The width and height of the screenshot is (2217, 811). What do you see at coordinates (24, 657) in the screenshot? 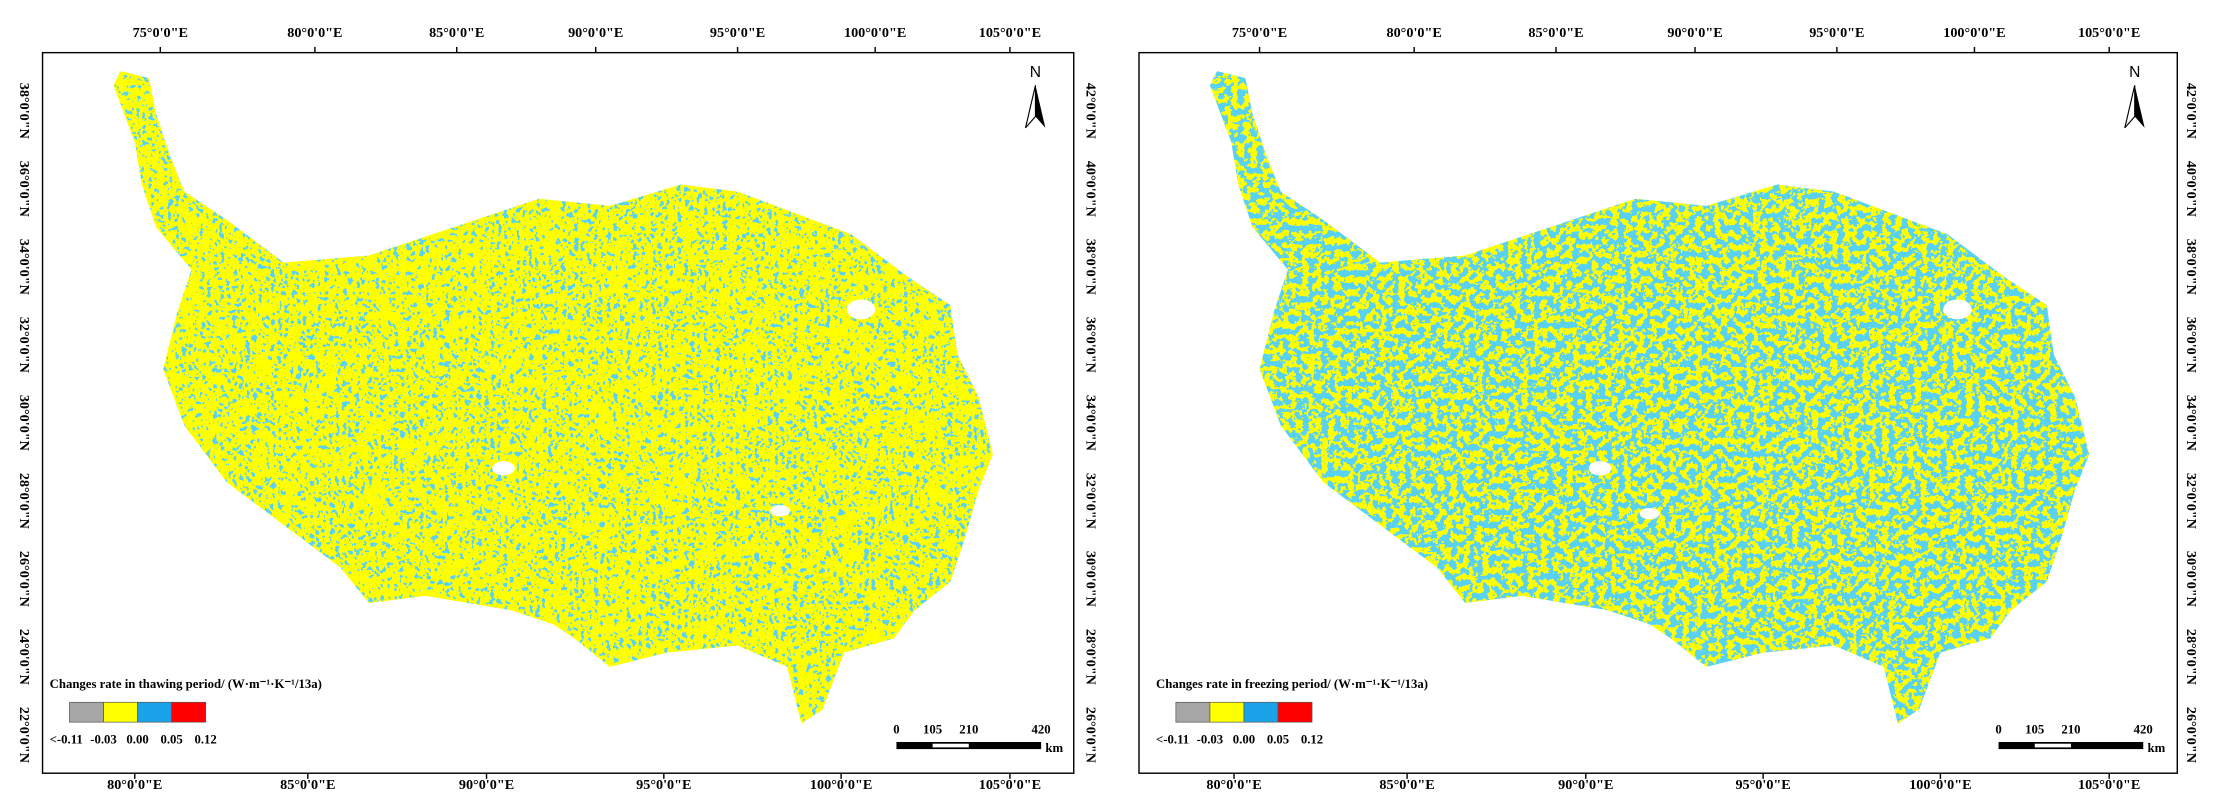
I see `latitude-label: 24°0'0"N` at bounding box center [24, 657].